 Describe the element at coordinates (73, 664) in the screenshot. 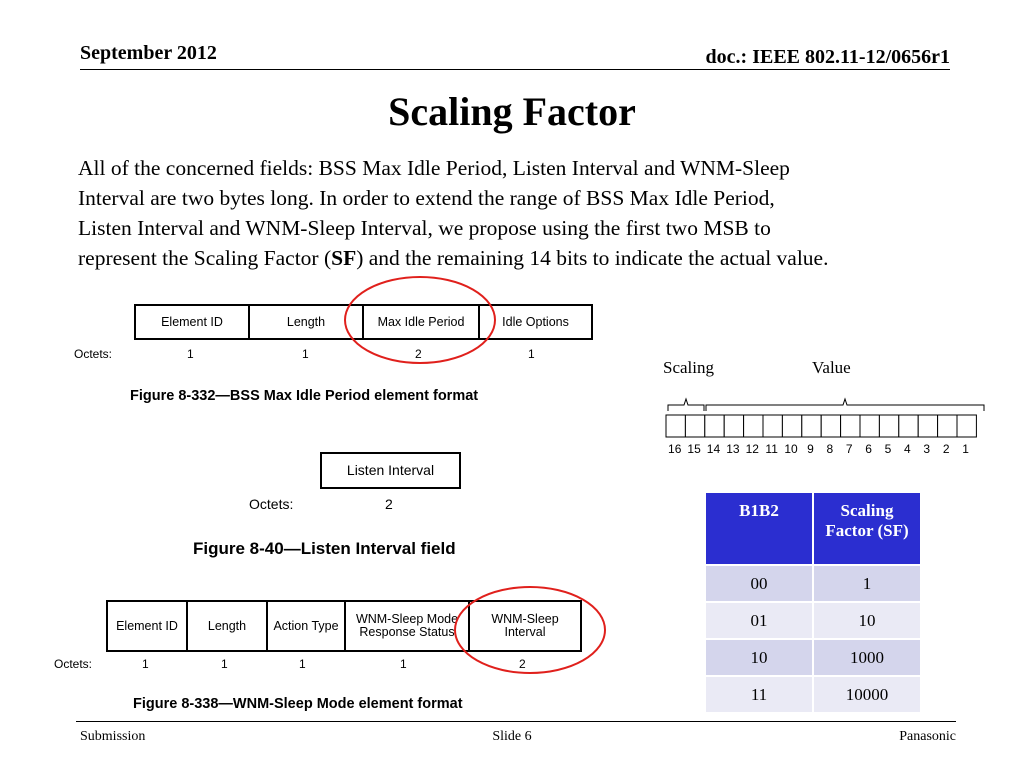

I see `fig3-octets-label: Octets:` at that location.